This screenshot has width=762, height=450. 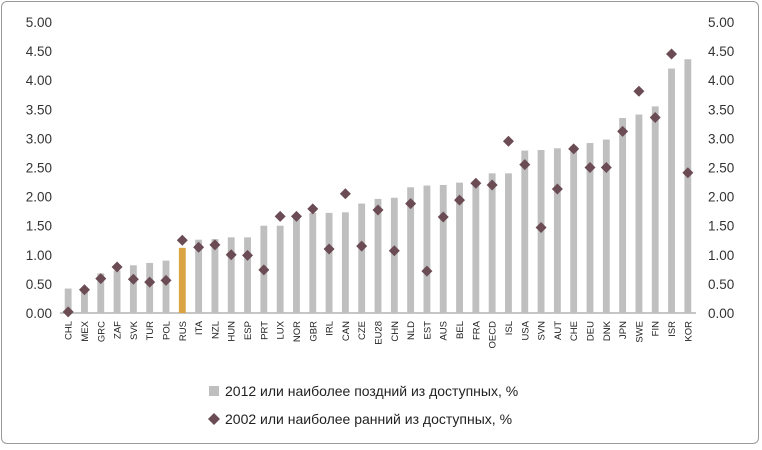 I want to click on y-tick-label-left: 4.50, so click(x=39, y=51).